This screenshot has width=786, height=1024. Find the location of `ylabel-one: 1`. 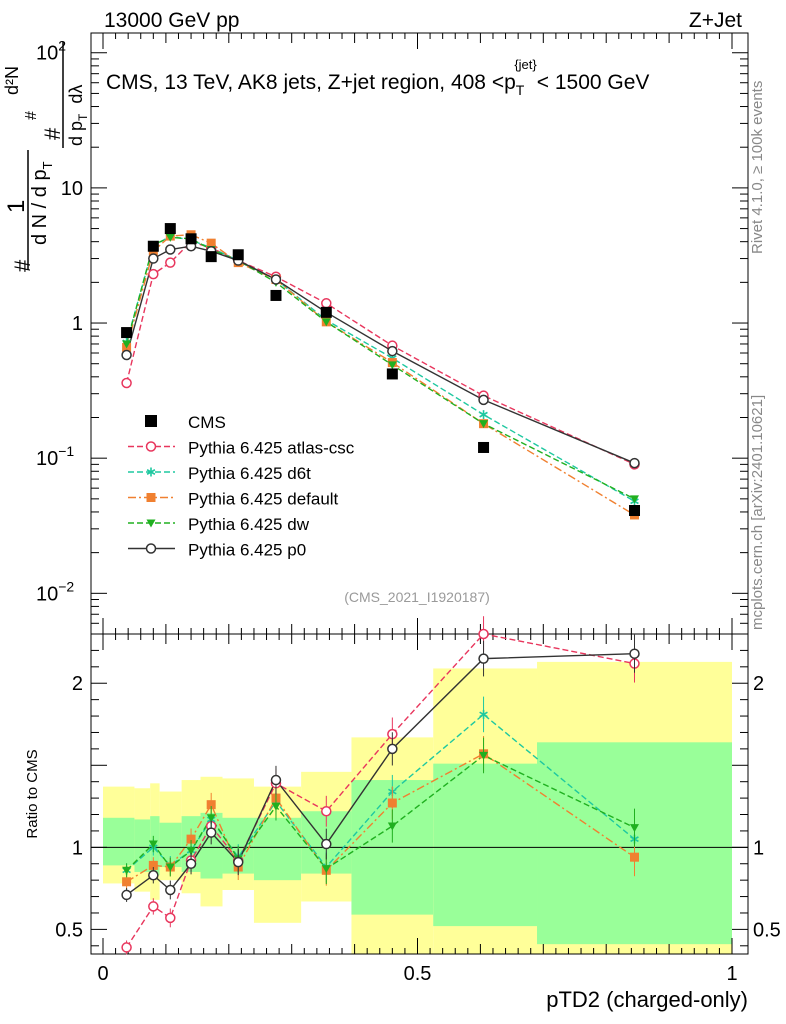

ylabel-one: 1 is located at coordinates (16, 206).